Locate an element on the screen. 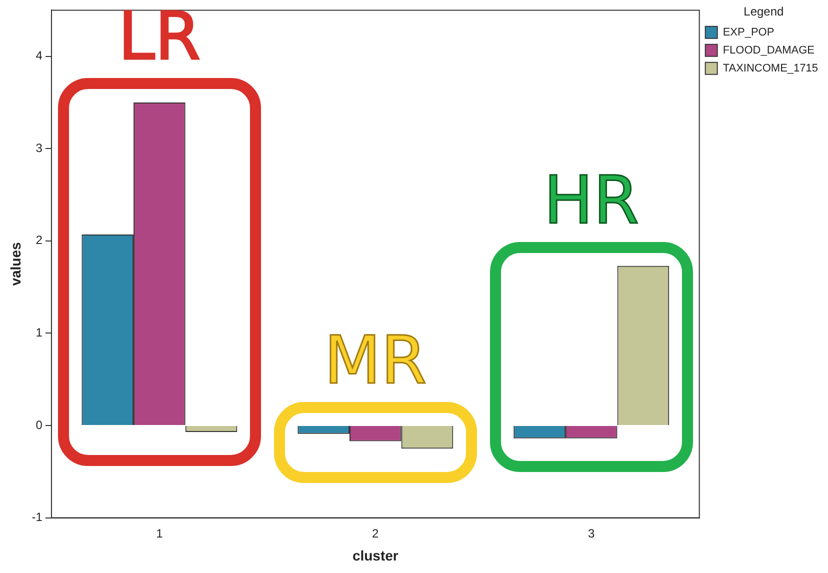 Image resolution: width=828 pixels, height=573 pixels. y-tick-label: 4 is located at coordinates (39, 55).